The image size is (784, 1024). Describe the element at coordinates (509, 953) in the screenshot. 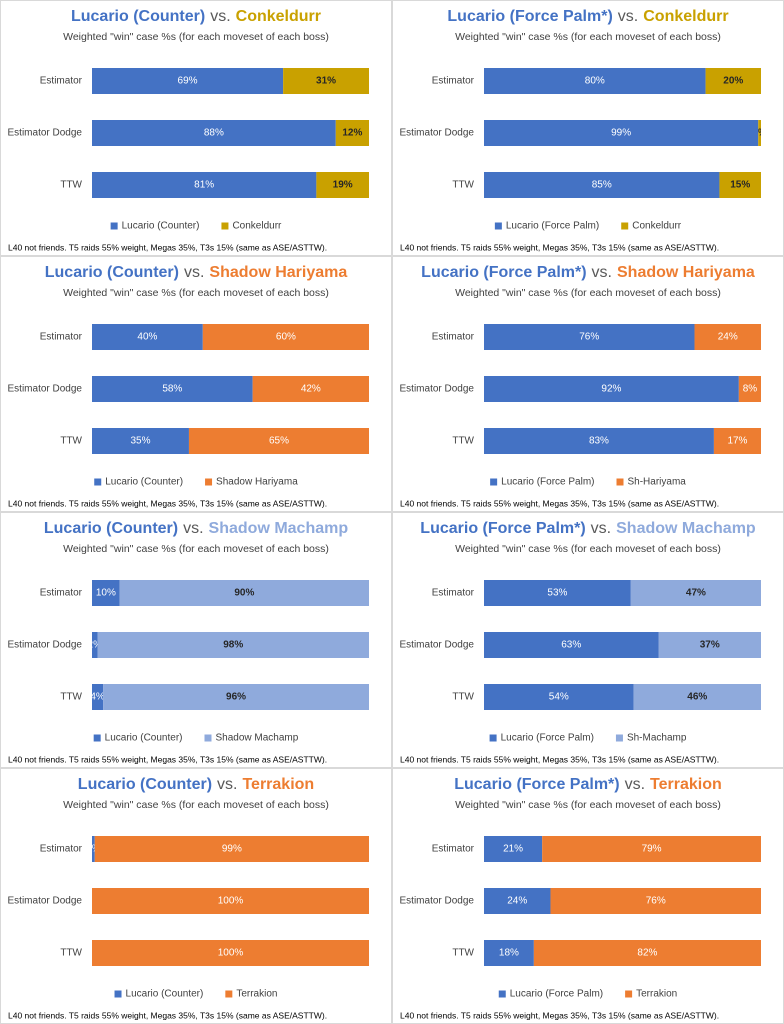

I see `value-label: 18%` at that location.